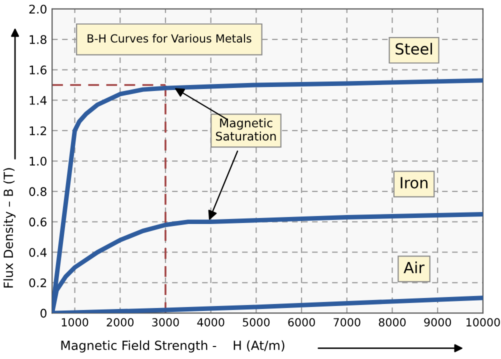 This screenshot has width=501, height=359. I want to click on y-tick-label: 1.8, so click(38, 39).